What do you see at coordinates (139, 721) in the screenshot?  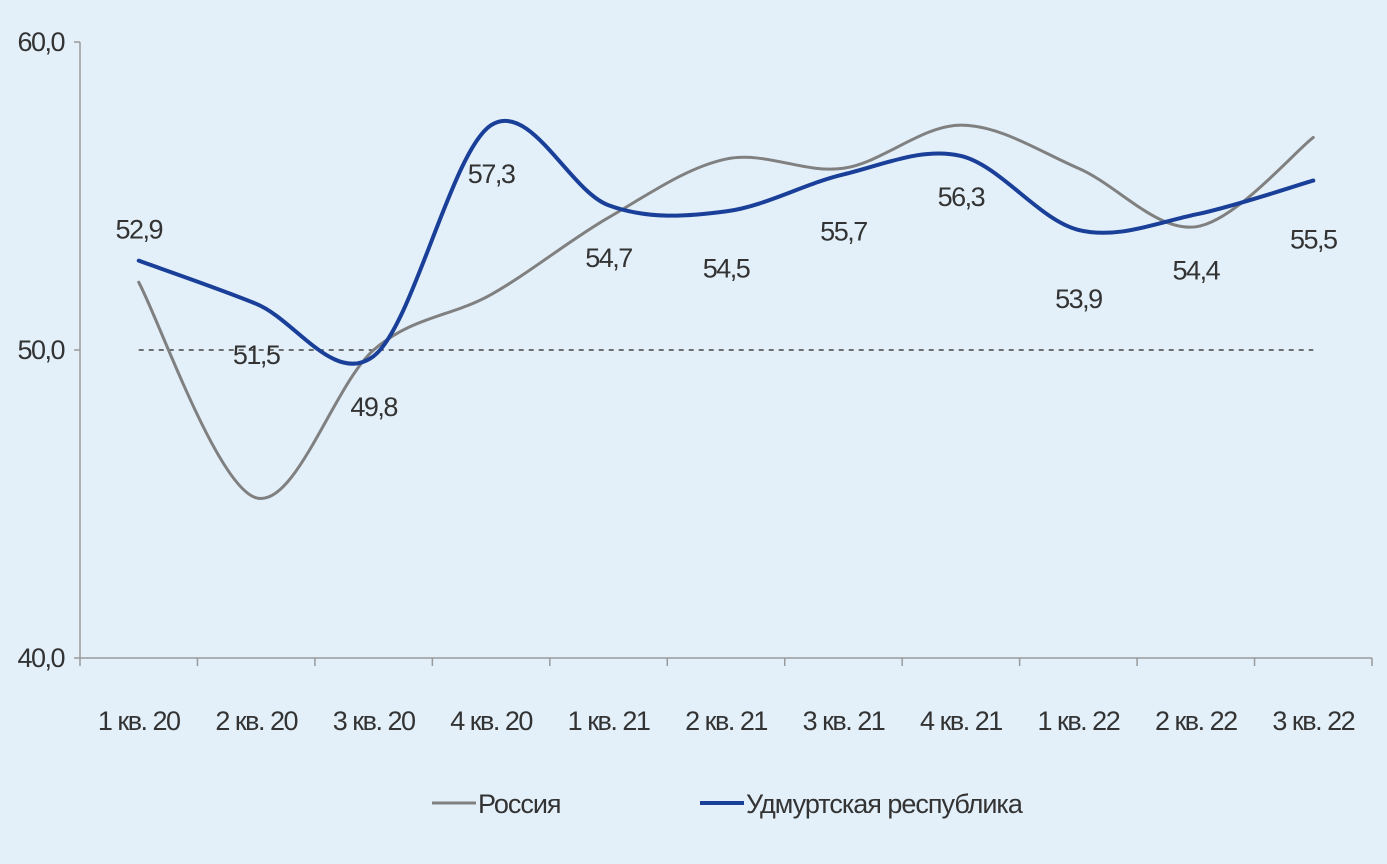 I see `x-tick-label: 1 кв. 20` at bounding box center [139, 721].